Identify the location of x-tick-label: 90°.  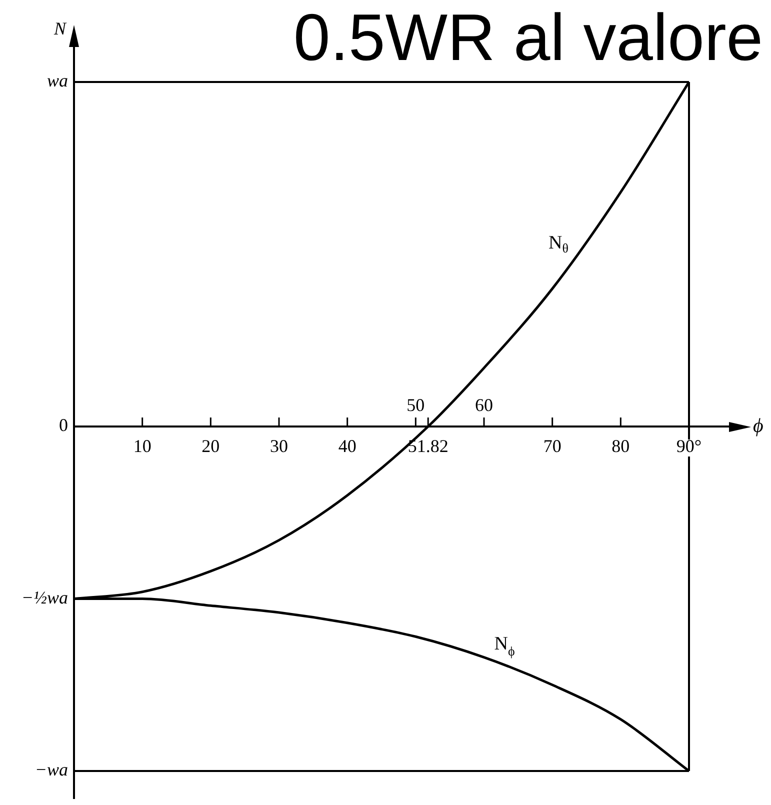
(689, 446).